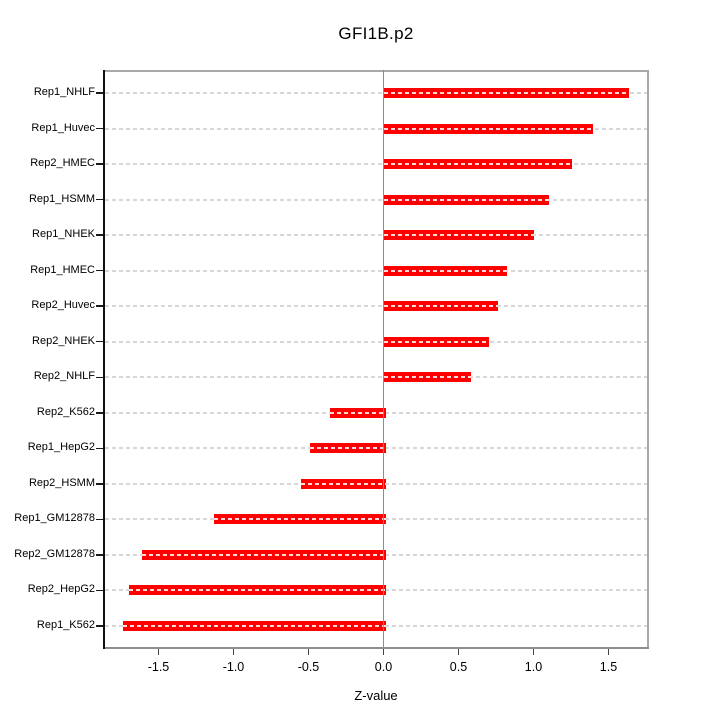  Describe the element at coordinates (99, 519) in the screenshot. I see `y-tick-rep1-gm12878` at that location.